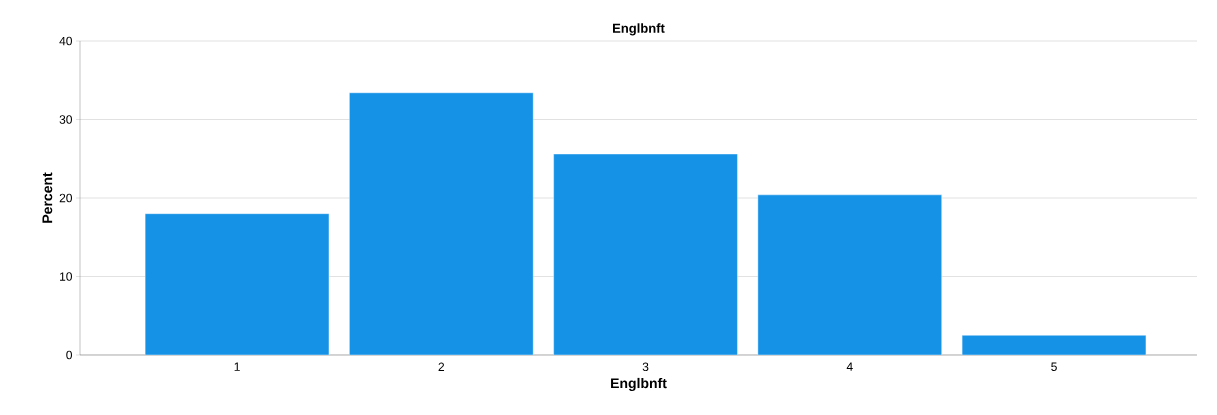  I want to click on x-tick-label: 2, so click(441, 366).